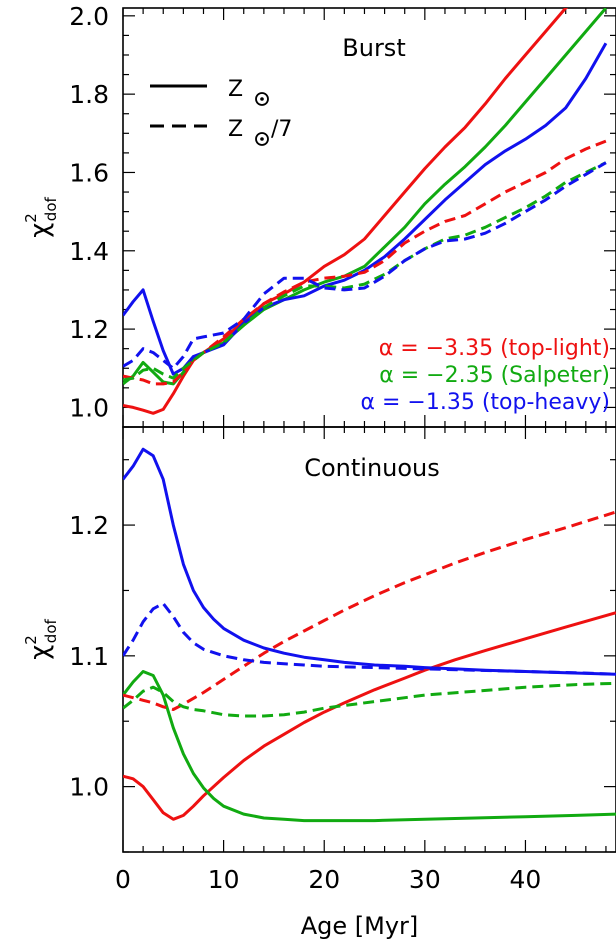 This screenshot has height=947, width=616. What do you see at coordinates (373, 48) in the screenshot?
I see `panel-title: Burst` at bounding box center [373, 48].